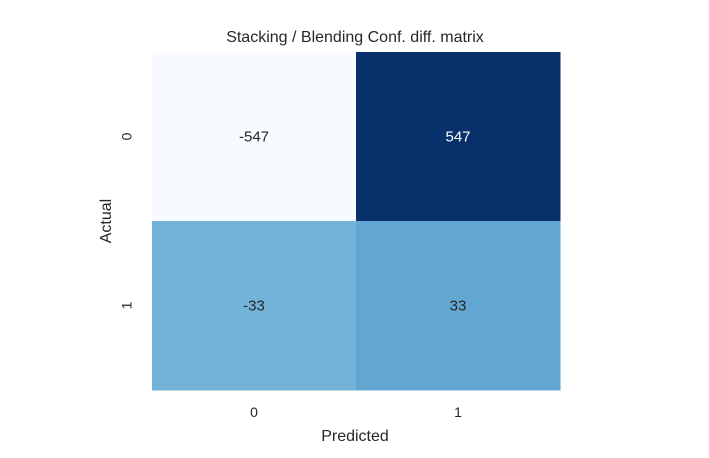  I want to click on x-tick-label: 0, so click(254, 412).